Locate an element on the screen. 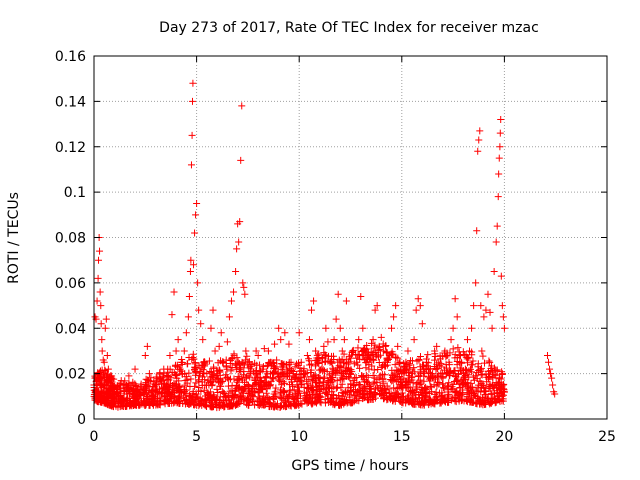 This screenshot has width=640, height=480. x-tick-label: 20 is located at coordinates (504, 437).